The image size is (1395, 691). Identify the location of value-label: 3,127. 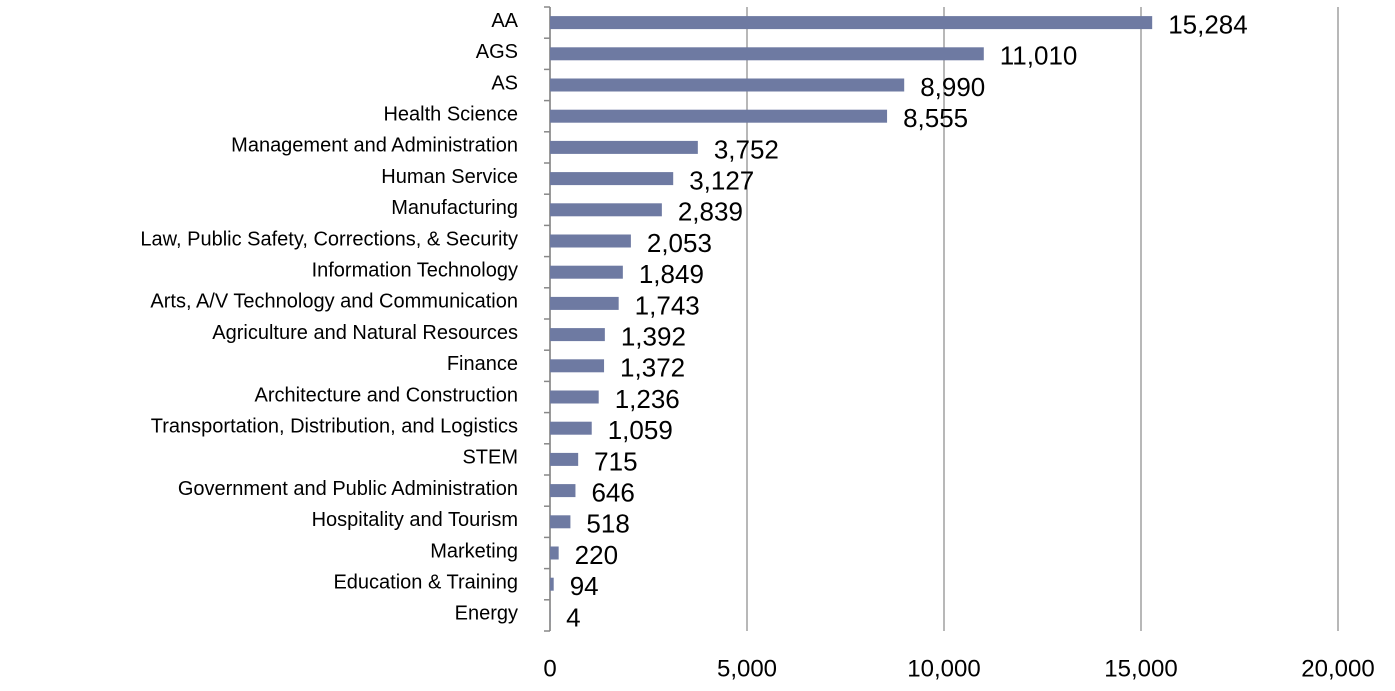
(721, 180).